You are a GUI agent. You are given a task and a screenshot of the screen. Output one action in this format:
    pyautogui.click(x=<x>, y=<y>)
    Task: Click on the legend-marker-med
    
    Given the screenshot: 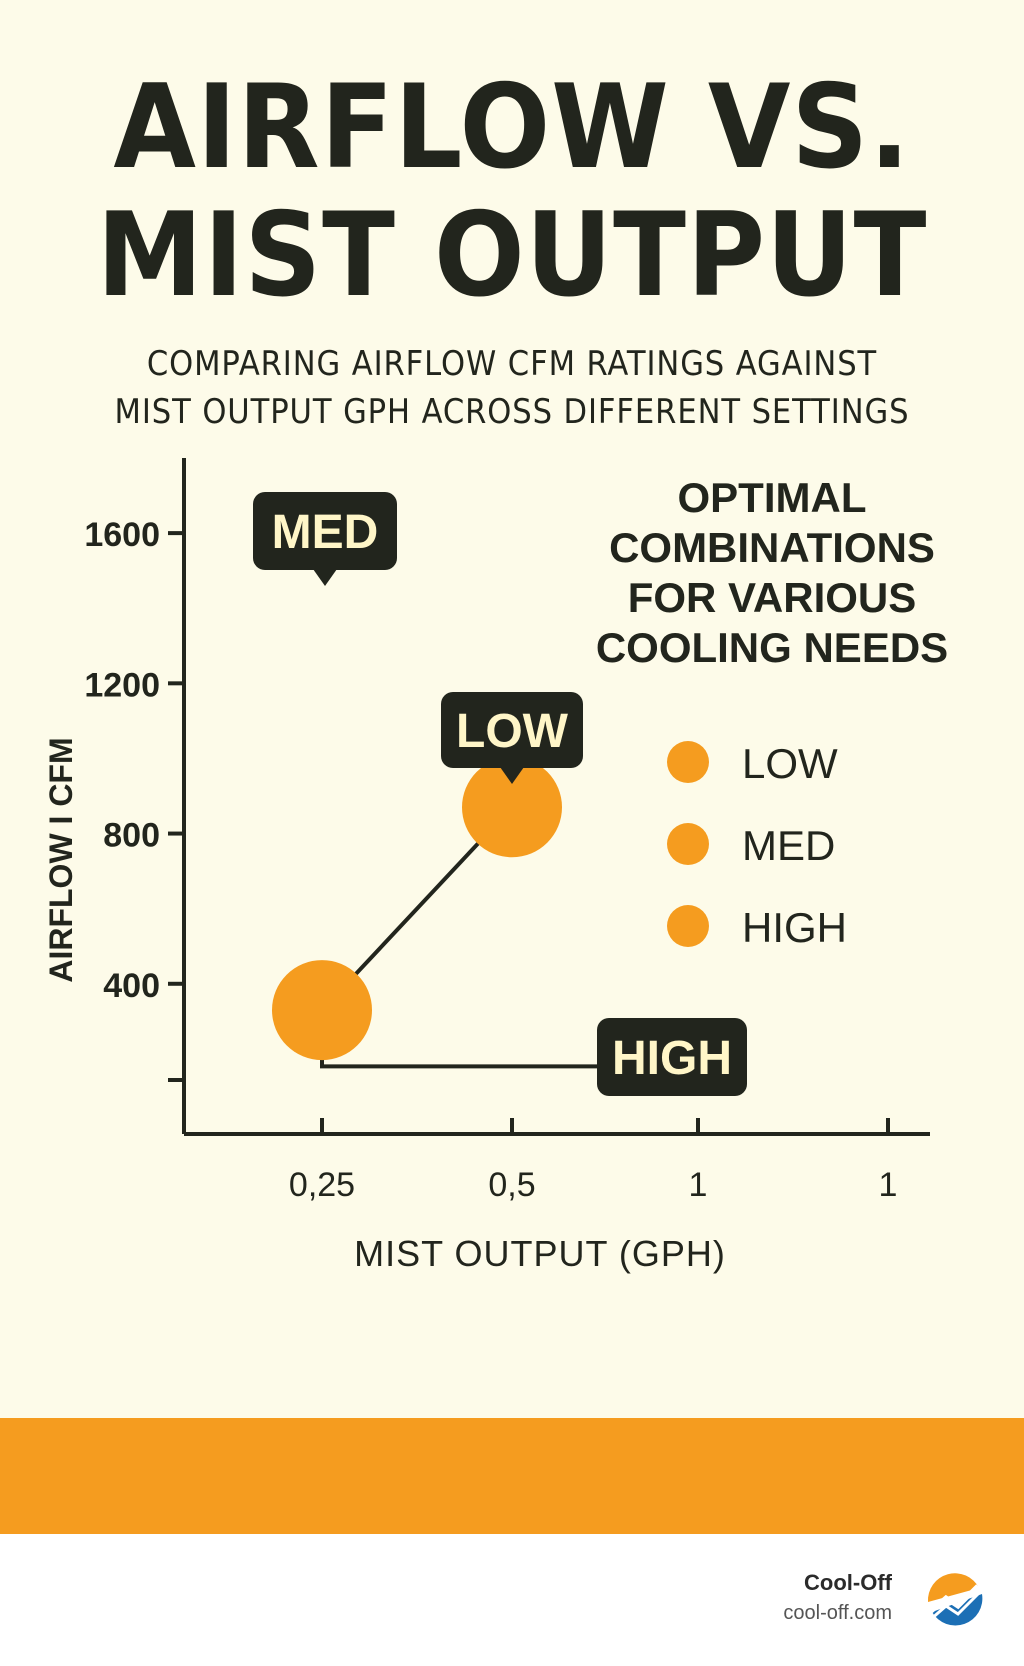 What is the action you would take?
    pyautogui.click(x=688, y=844)
    